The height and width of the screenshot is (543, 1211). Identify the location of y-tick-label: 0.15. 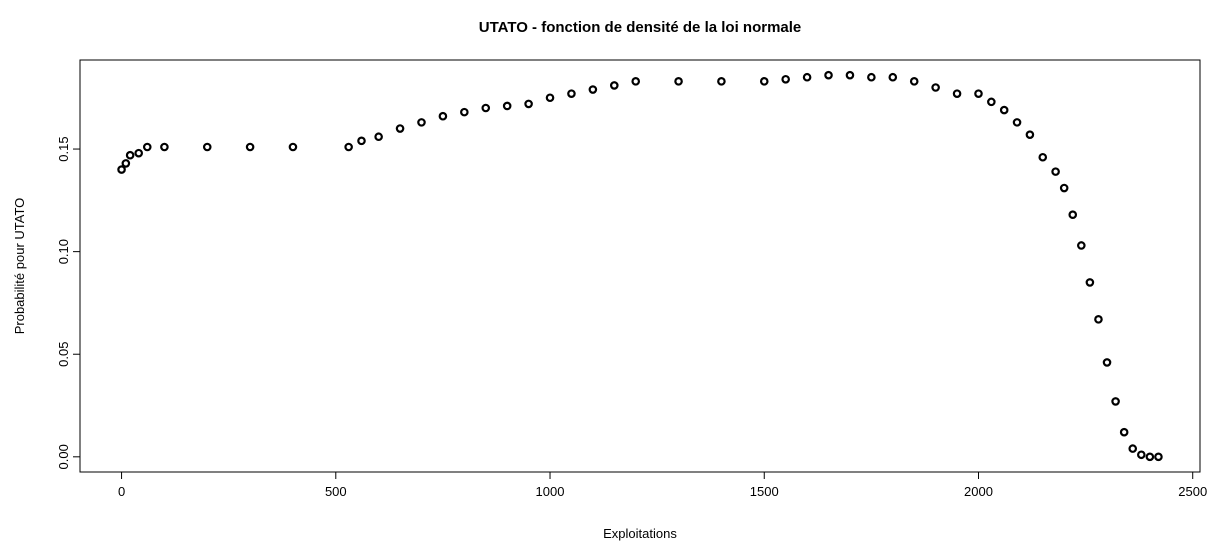
(63, 148).